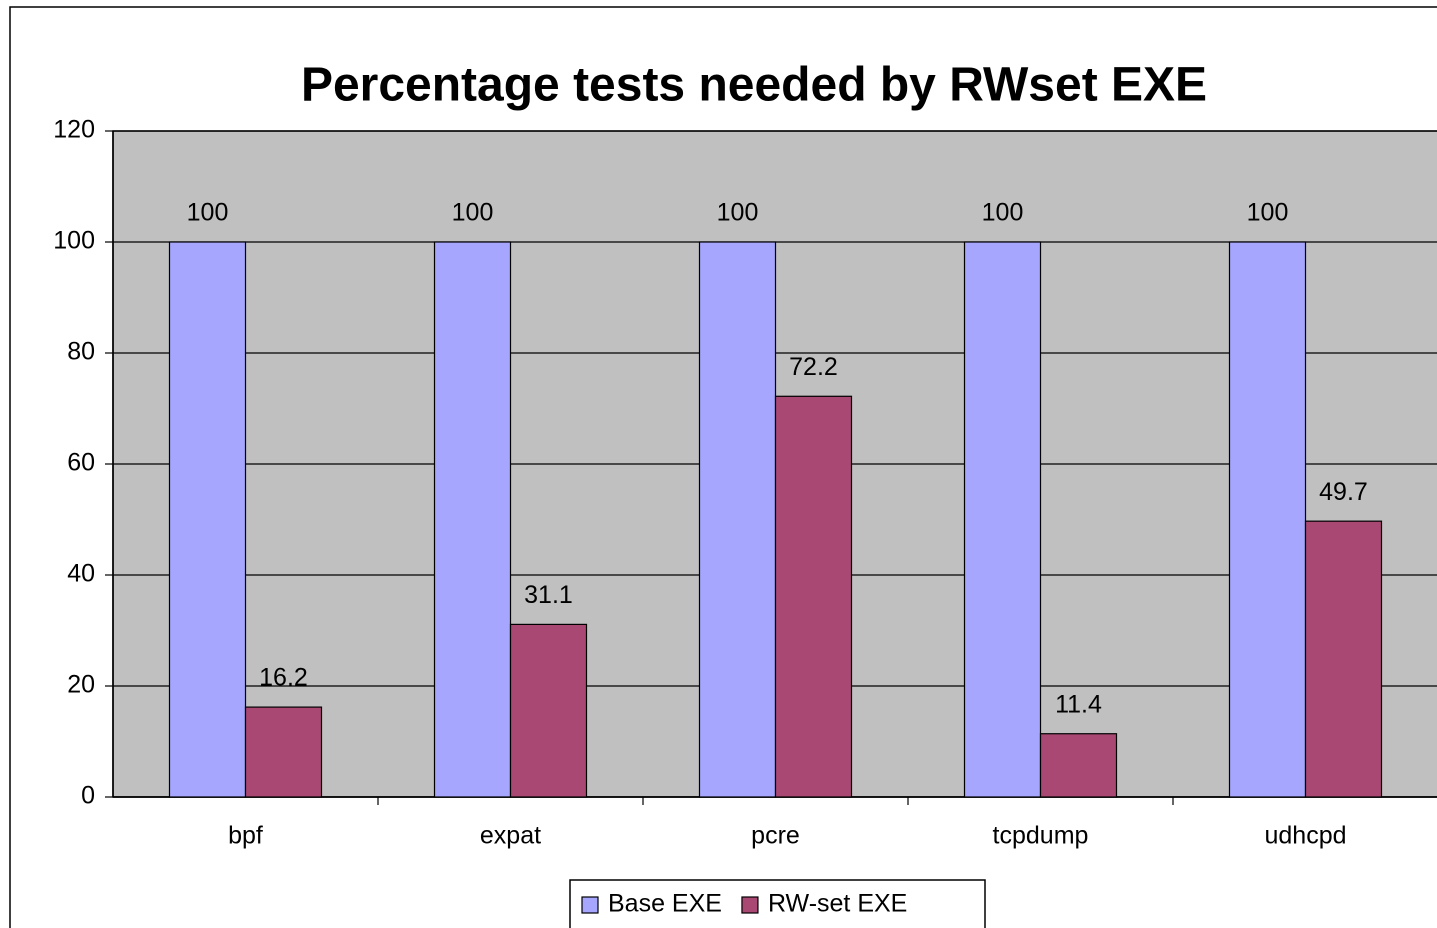 This screenshot has height=928, width=1437. What do you see at coordinates (74, 241) in the screenshot?
I see `y-tick-label: 100` at bounding box center [74, 241].